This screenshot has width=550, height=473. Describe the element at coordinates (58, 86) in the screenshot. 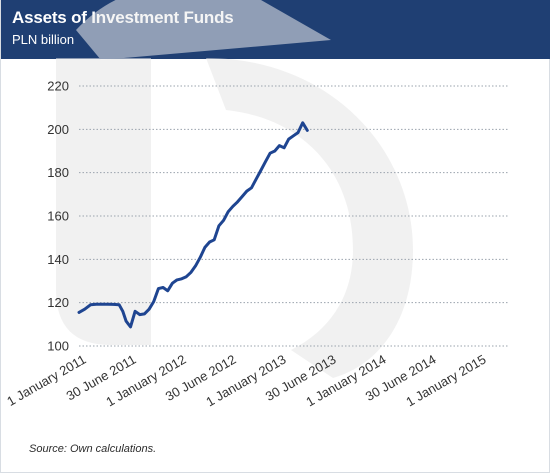

I see `y-tick-label: 220` at that location.